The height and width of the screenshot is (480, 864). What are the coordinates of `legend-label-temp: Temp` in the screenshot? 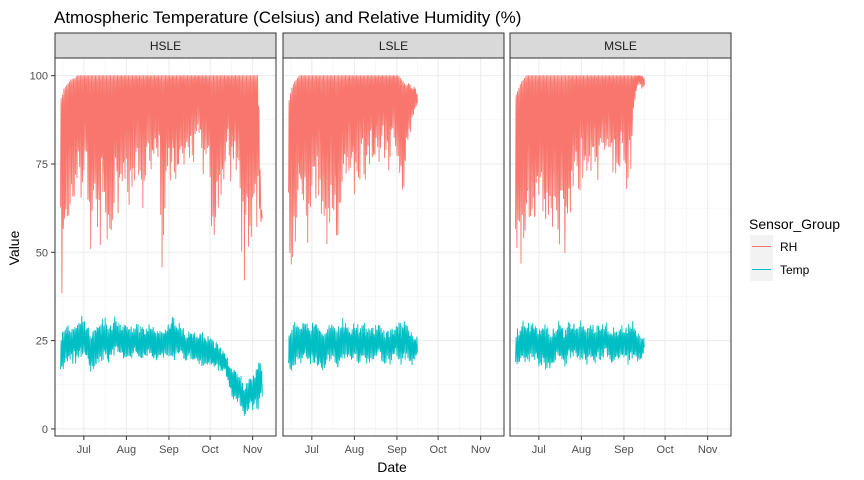 It's located at (795, 270).